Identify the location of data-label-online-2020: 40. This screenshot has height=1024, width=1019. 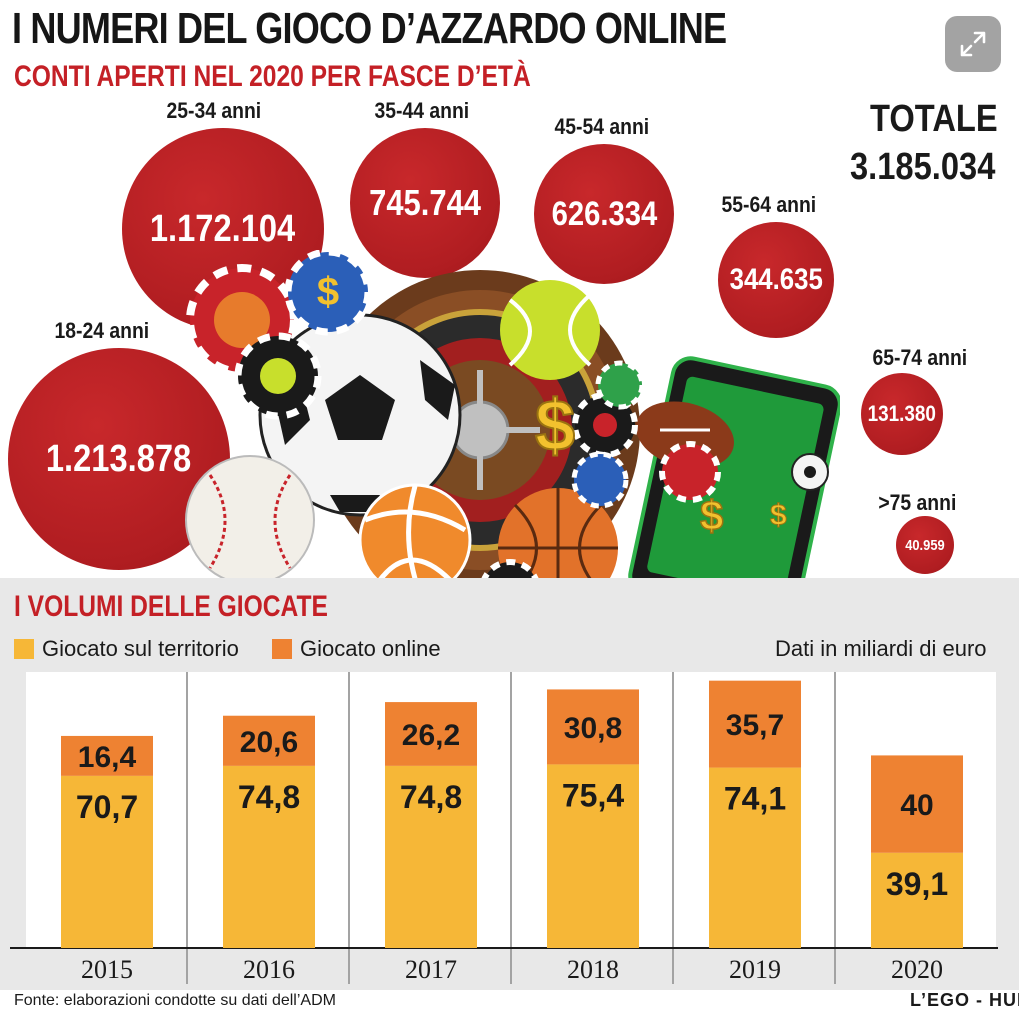
(916, 805).